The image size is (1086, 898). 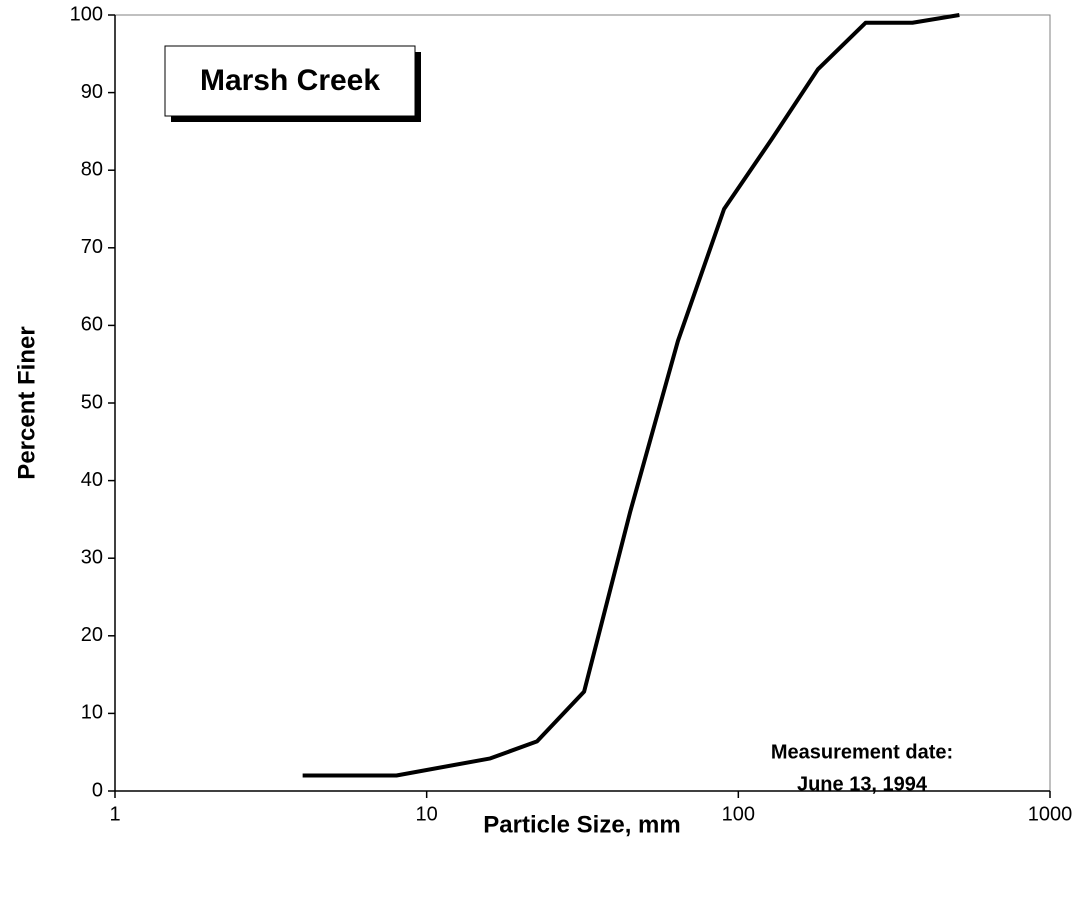 I want to click on y-tick-label: 30, so click(x=92, y=557).